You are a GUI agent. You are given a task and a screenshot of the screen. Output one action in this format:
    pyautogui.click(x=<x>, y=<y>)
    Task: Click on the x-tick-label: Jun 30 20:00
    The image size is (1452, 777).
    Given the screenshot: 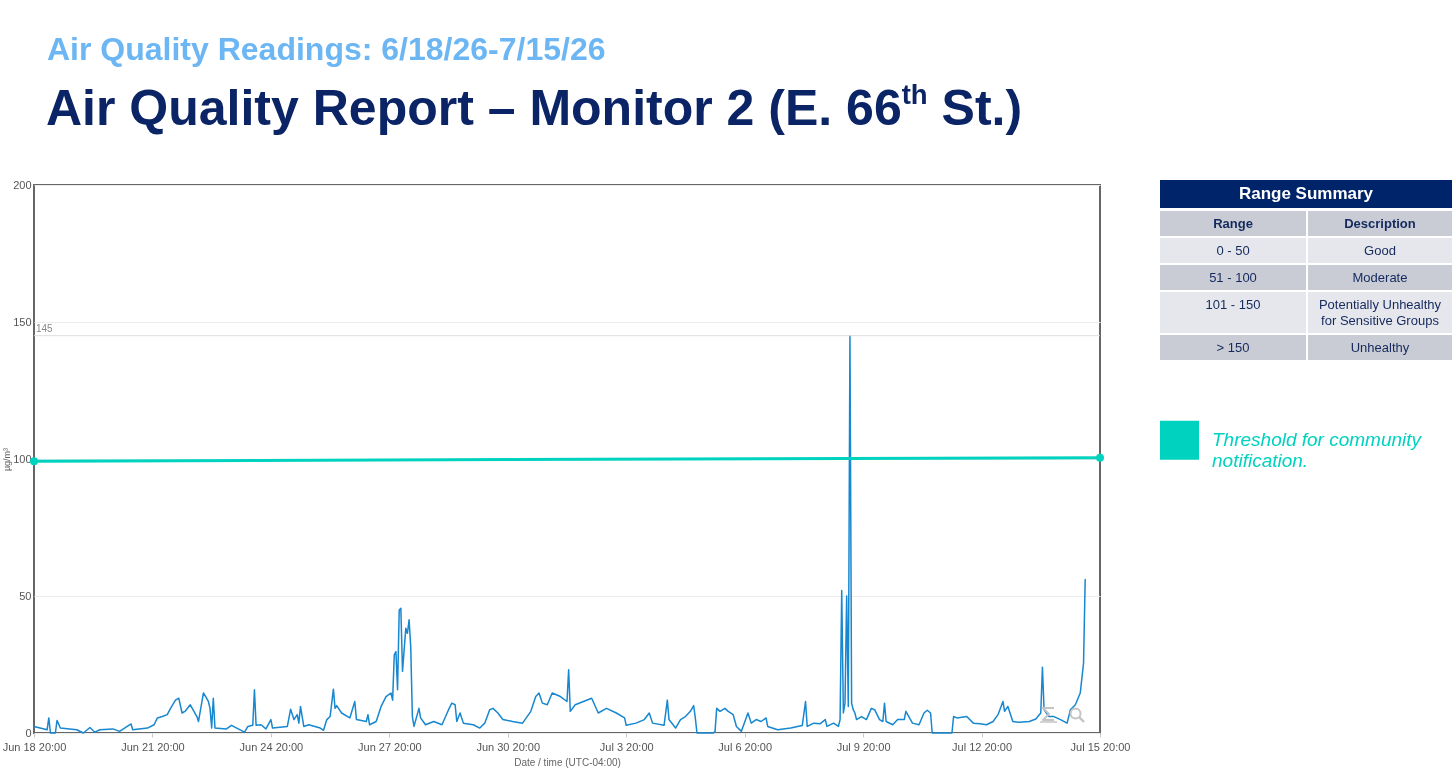 What is the action you would take?
    pyautogui.click(x=508, y=746)
    